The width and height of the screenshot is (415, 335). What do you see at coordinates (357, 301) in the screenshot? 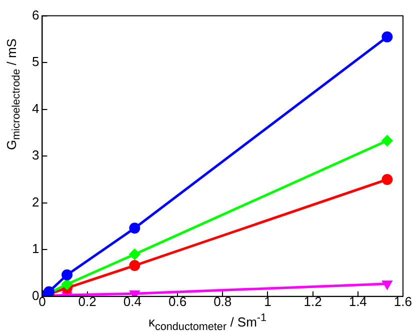
I see `x-tick-label: 1.4` at bounding box center [357, 301].